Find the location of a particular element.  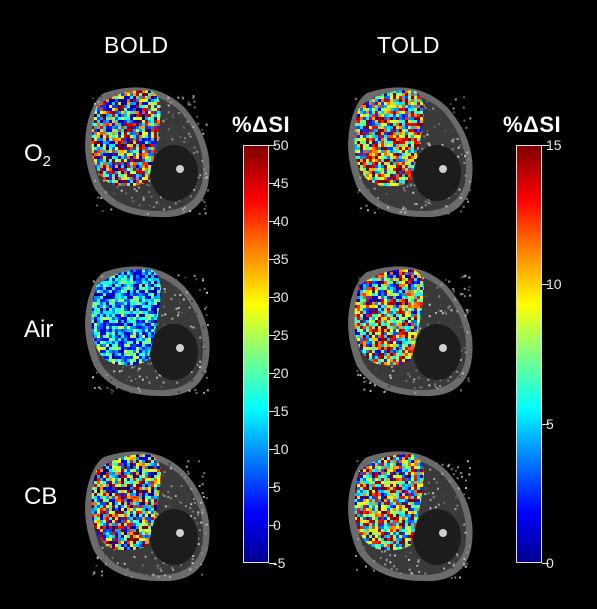

colorbar-tick-label: 40 is located at coordinates (281, 221).